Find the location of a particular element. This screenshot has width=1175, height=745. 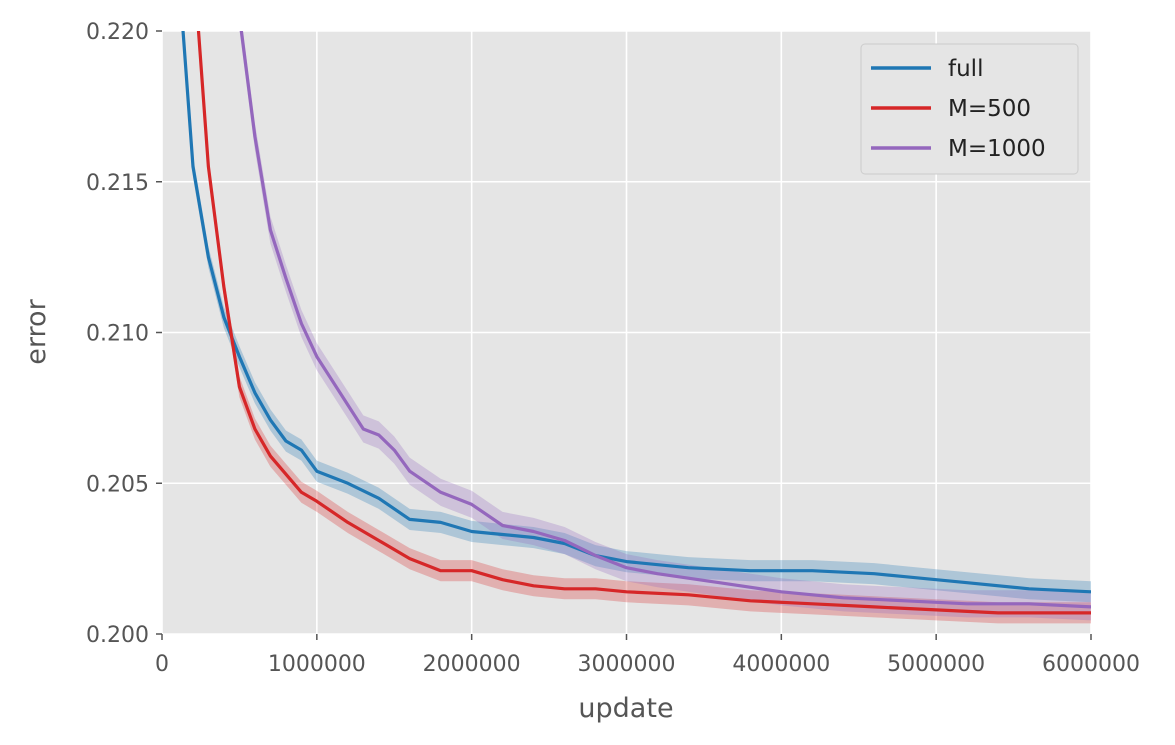

x-tick-label: 5000000 is located at coordinates (936, 664).